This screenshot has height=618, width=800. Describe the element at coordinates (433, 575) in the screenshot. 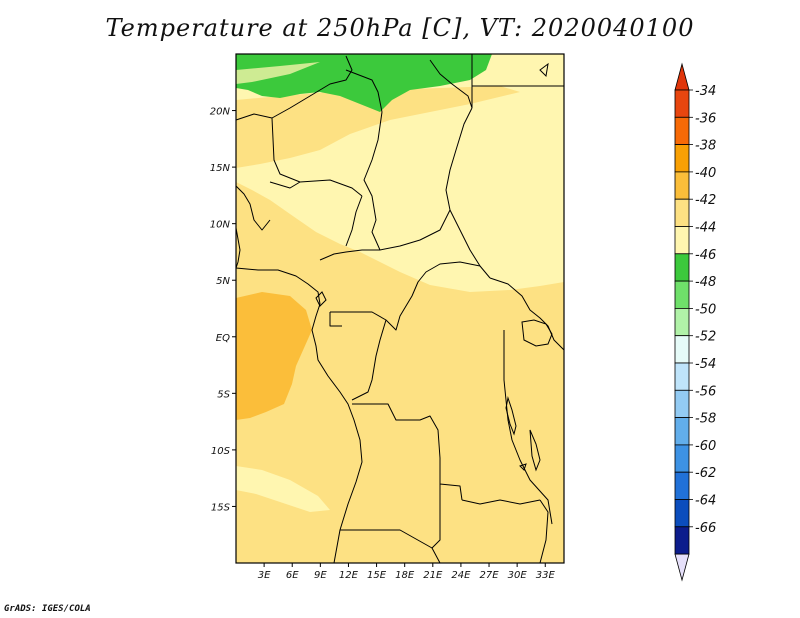

I see `lon-tick-label: 21E` at that location.